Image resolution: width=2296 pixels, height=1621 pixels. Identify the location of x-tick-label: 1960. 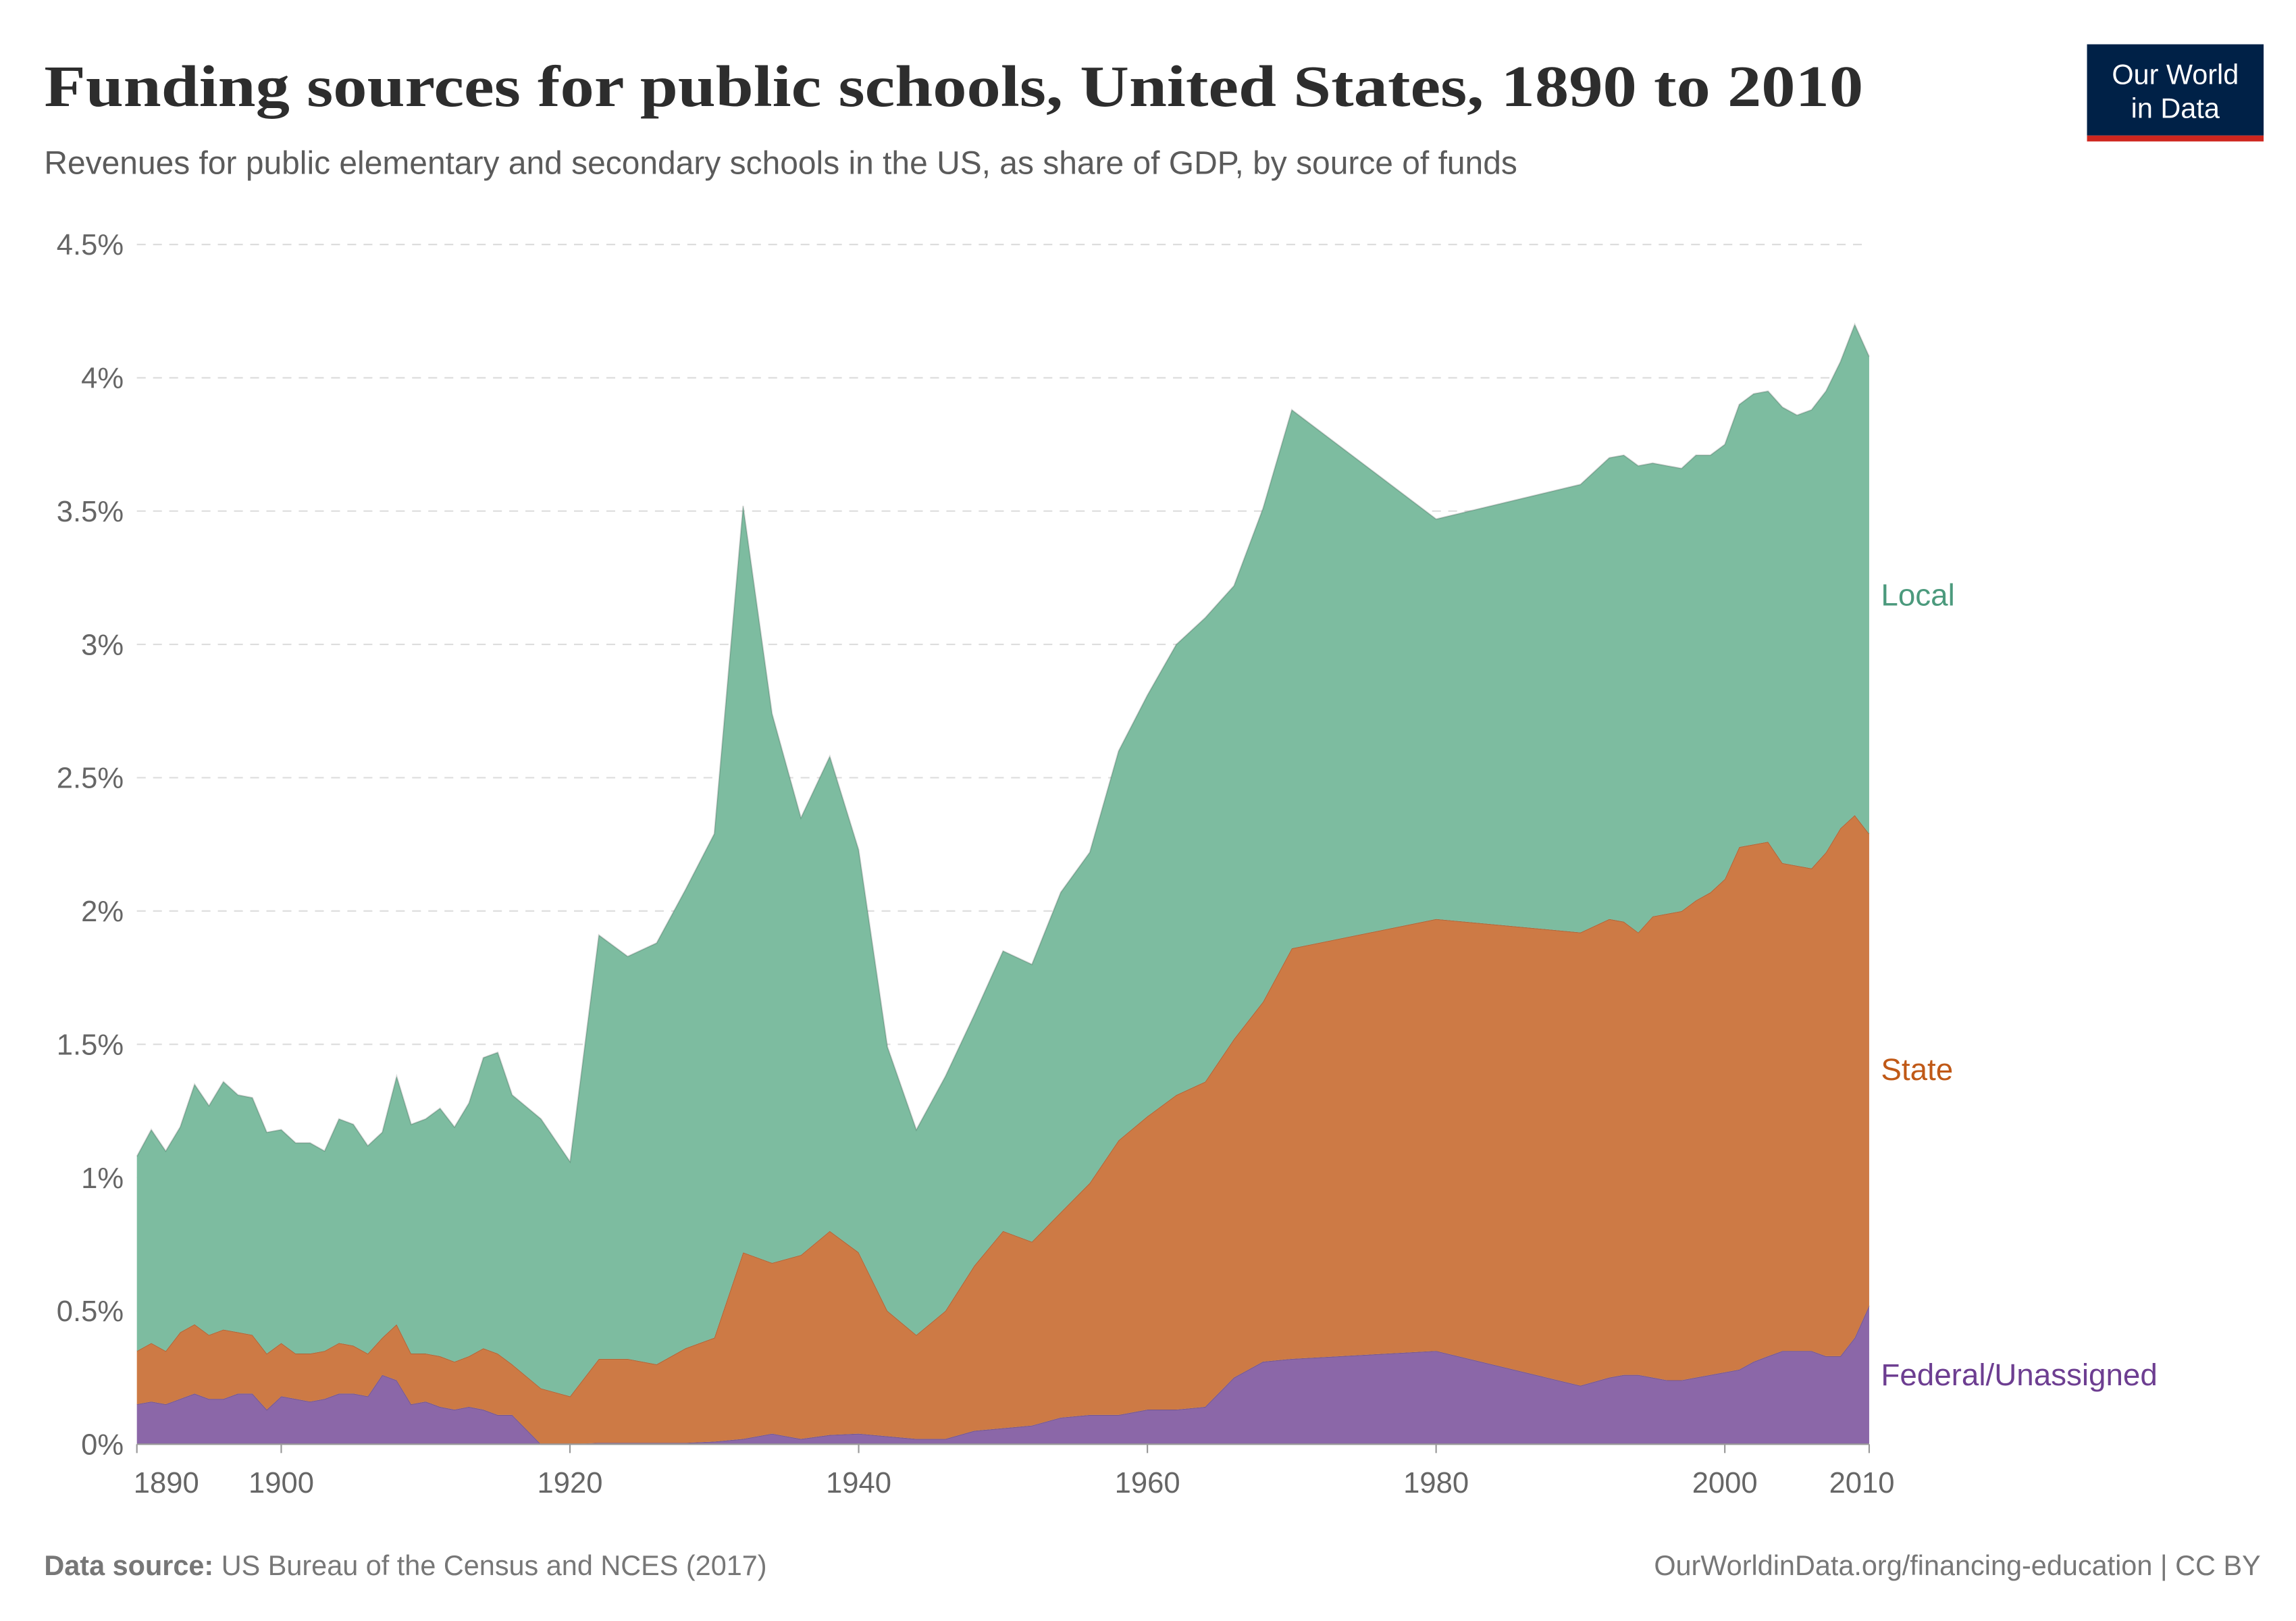
(1147, 1483).